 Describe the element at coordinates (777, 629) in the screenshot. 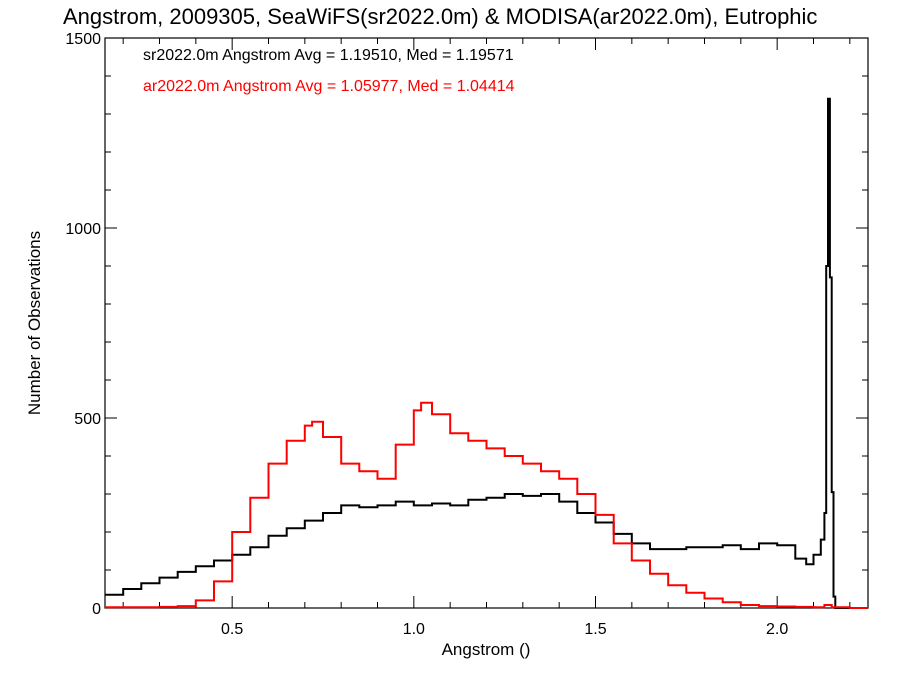

I see `x-tick-label: 2.0` at that location.